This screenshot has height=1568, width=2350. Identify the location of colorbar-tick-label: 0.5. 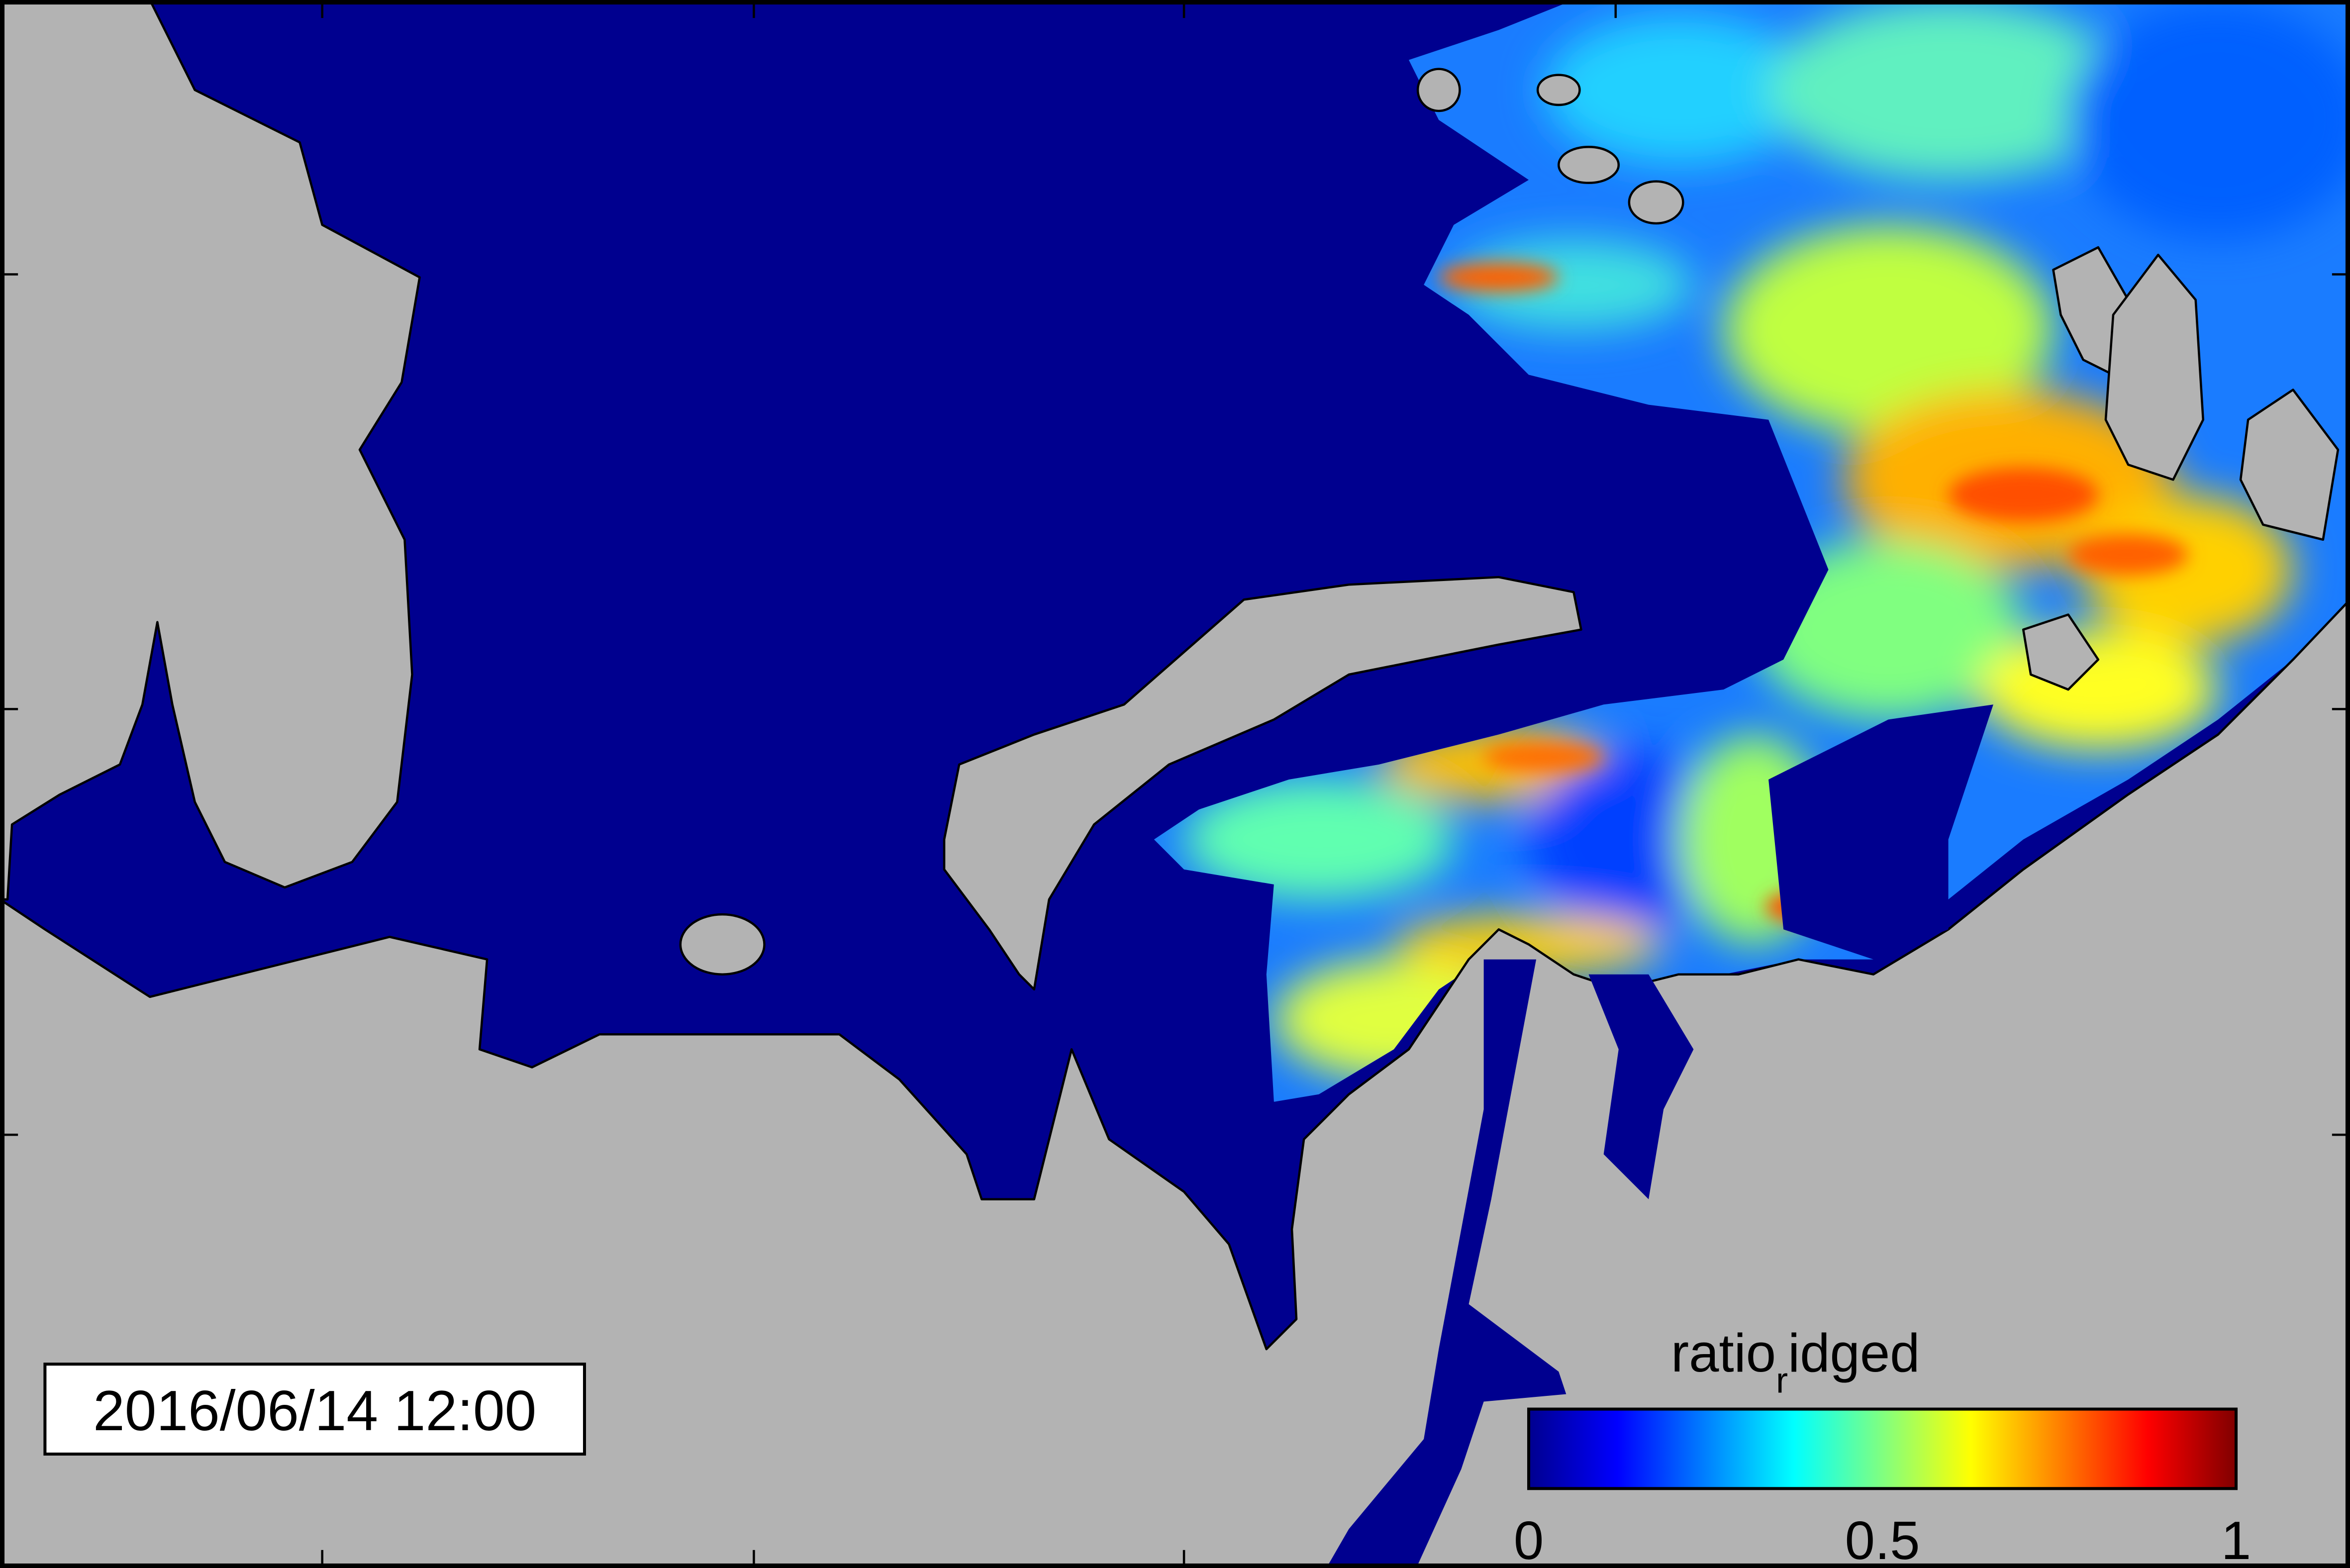
(1882, 1539).